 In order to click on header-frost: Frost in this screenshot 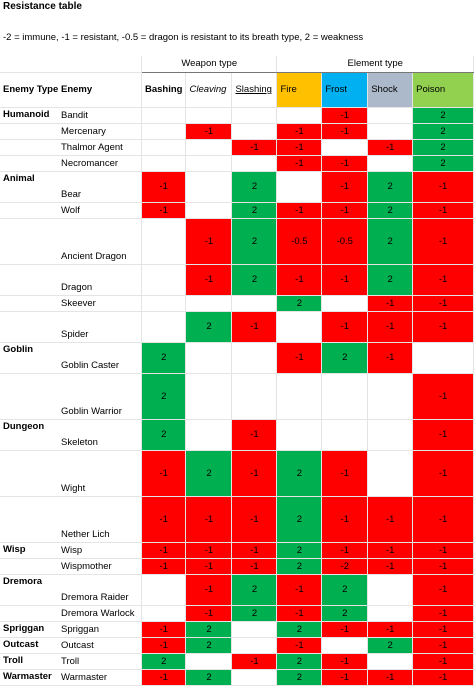, I will do `click(345, 90)`.